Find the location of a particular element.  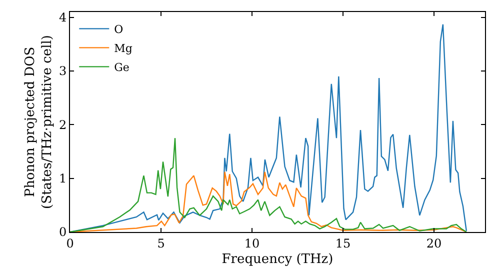

x-axis-title: Frequency (THz) is located at coordinates (278, 259).